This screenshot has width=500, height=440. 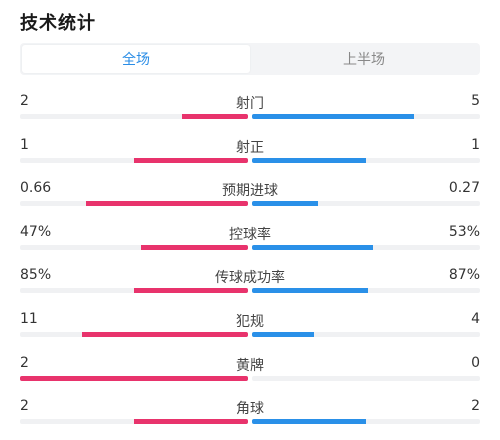 I want to click on away-value: 5, so click(x=475, y=101).